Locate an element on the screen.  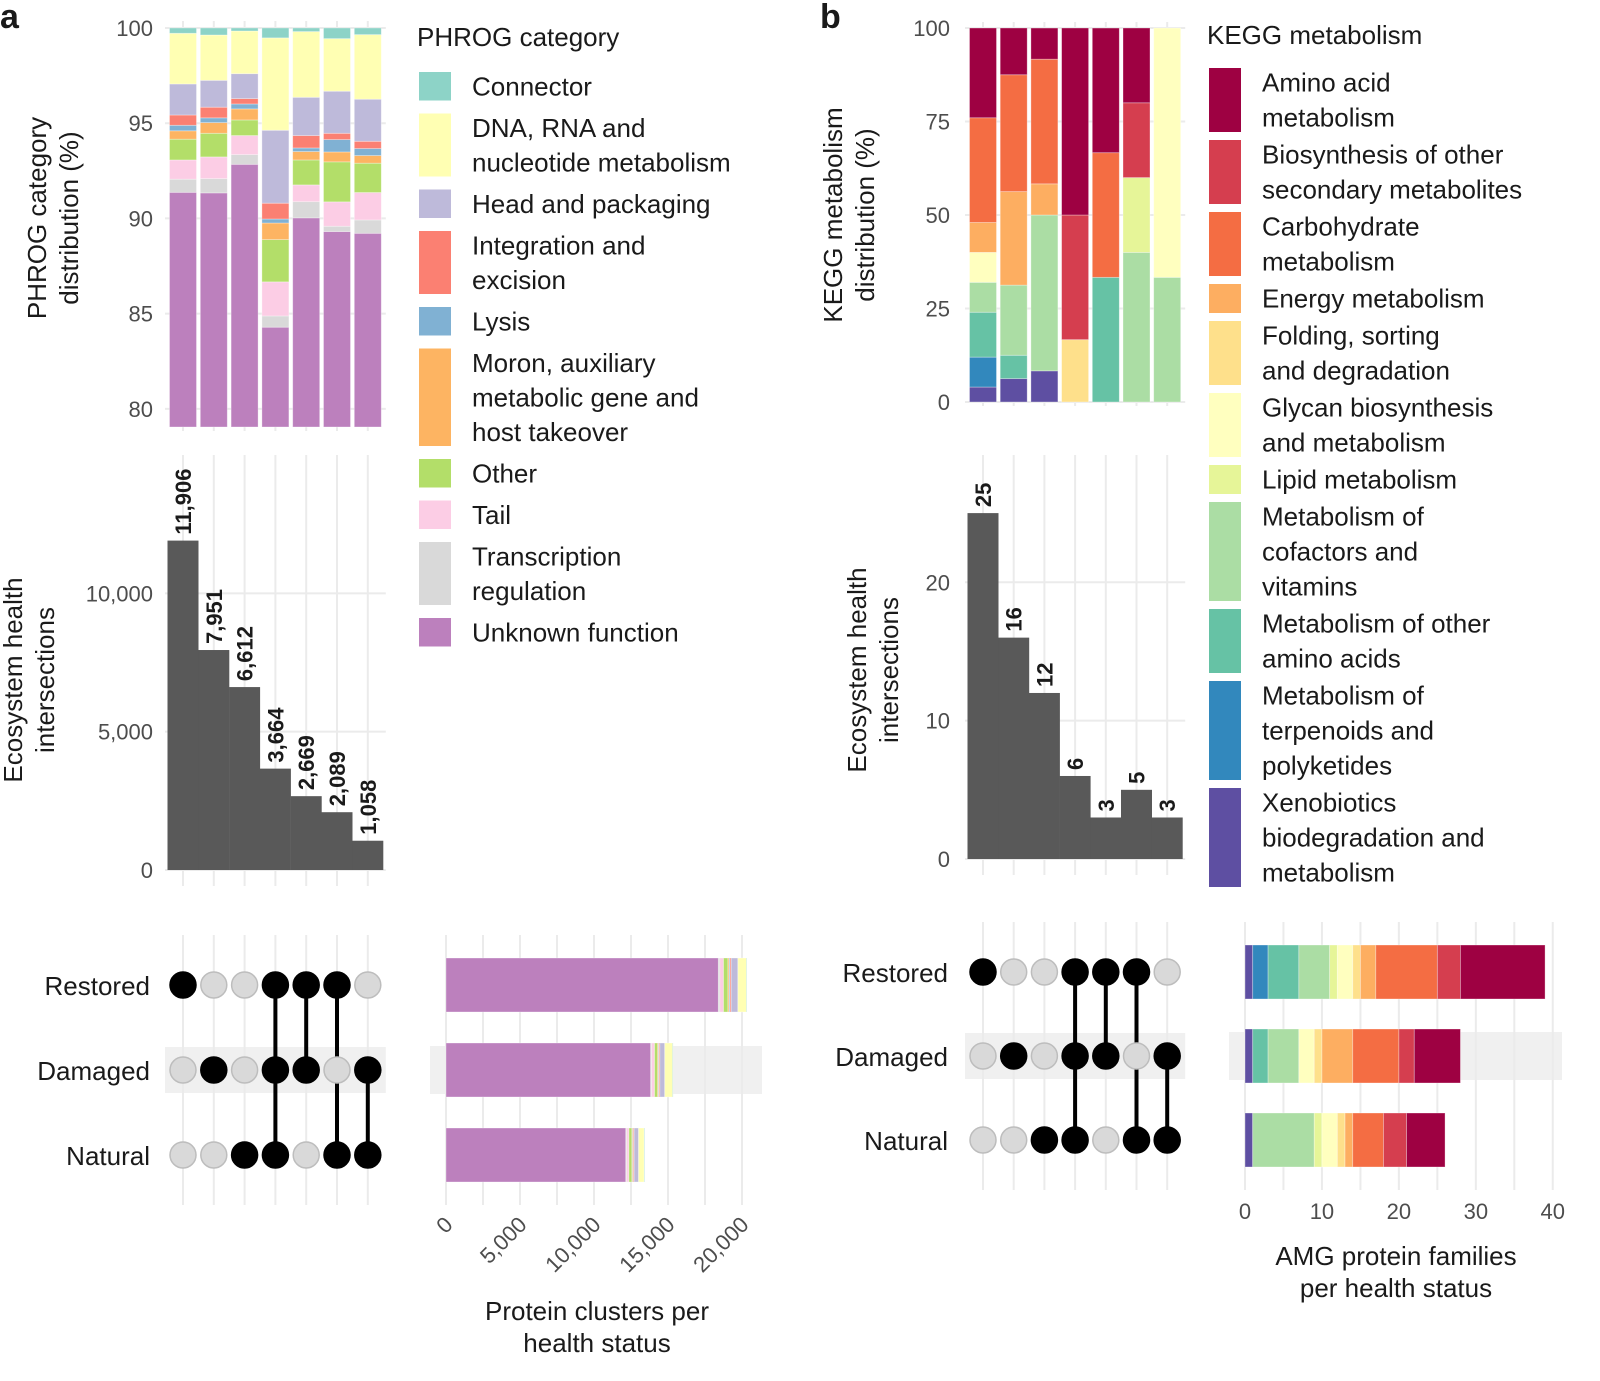
panel-label-a: a is located at coordinates (10, 18).